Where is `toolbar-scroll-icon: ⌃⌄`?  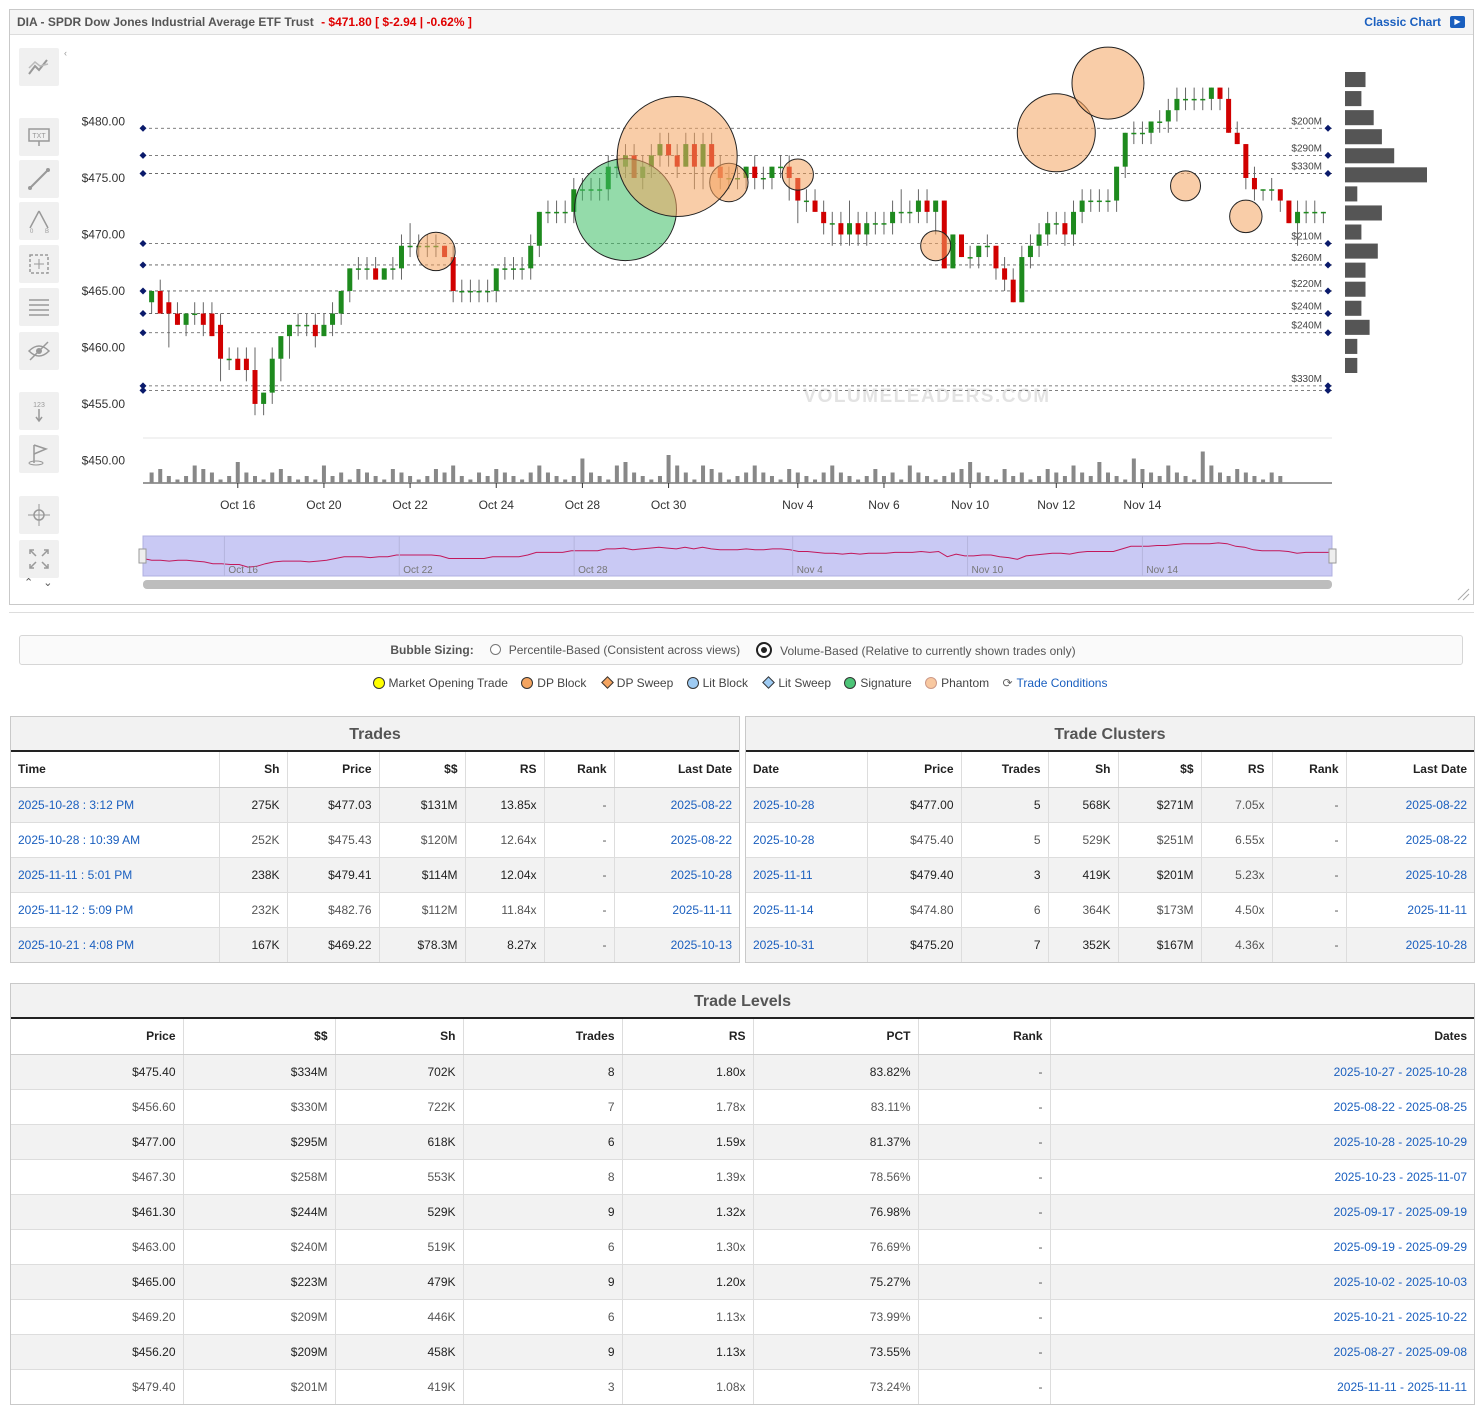
toolbar-scroll-icon: ⌃⌄ is located at coordinates (43, 583).